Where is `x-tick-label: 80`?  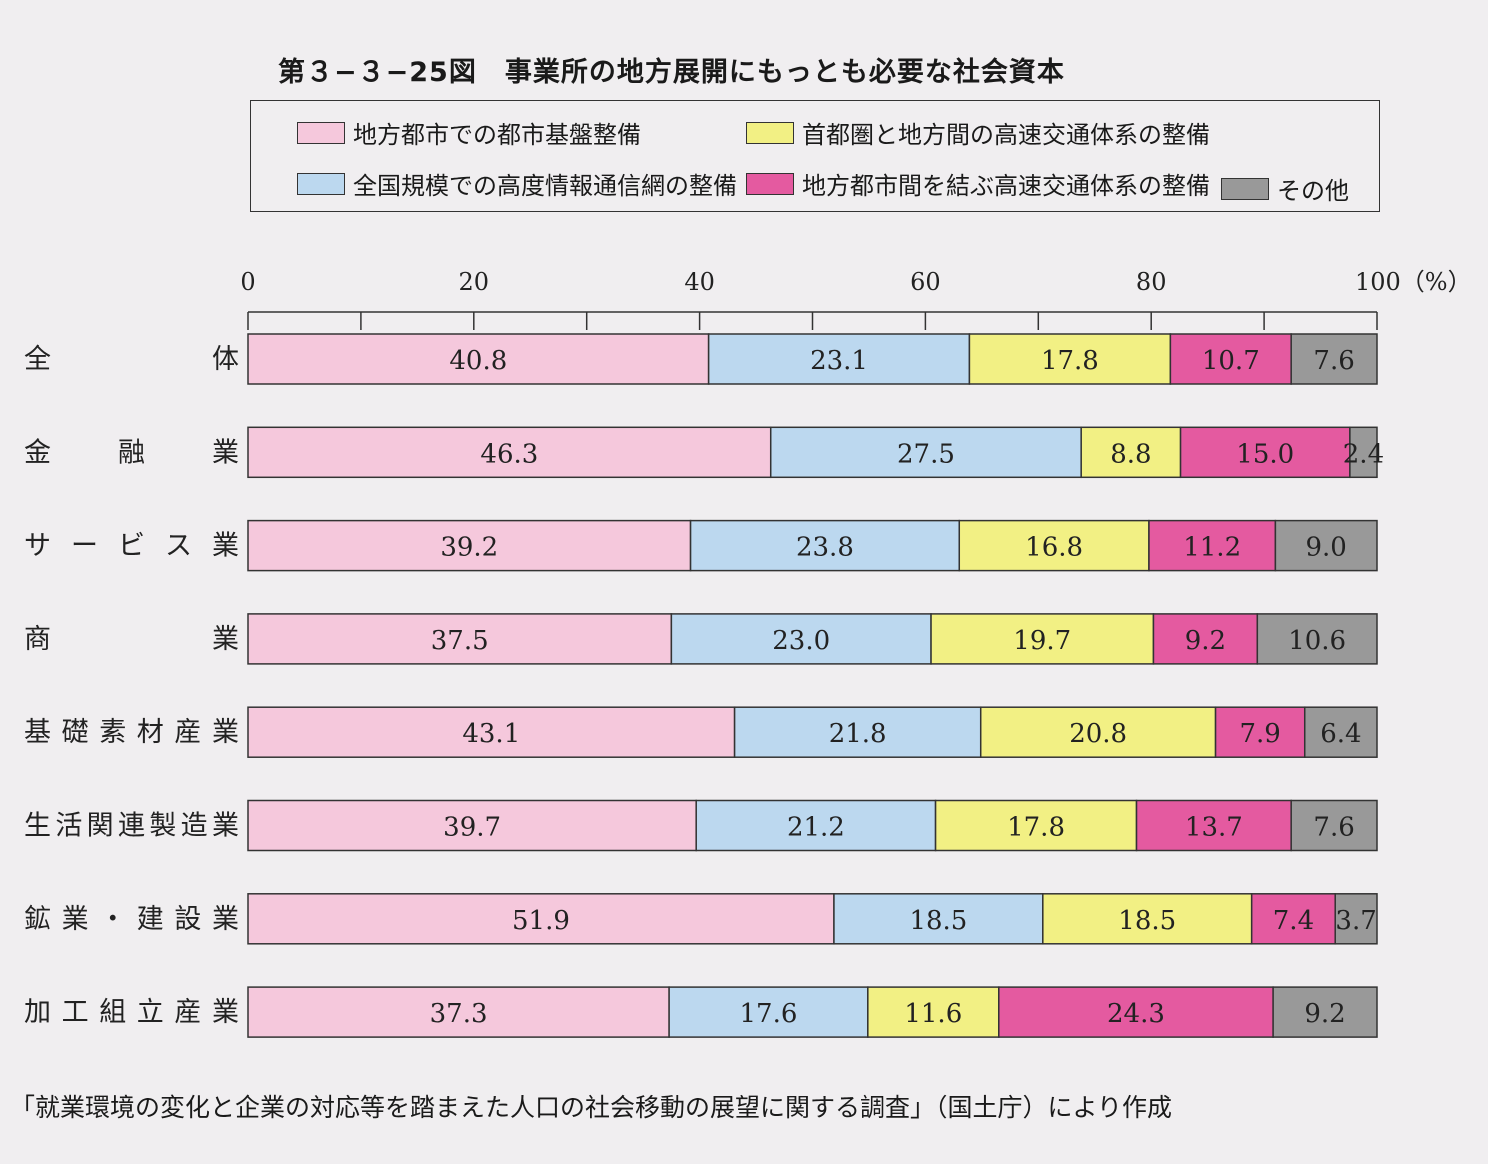
x-tick-label: 80 is located at coordinates (1151, 282).